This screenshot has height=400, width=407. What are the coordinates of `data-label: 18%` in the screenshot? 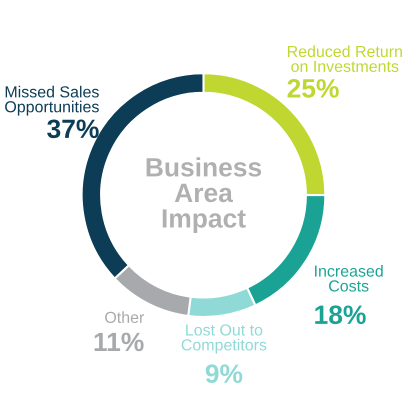 It's located at (340, 314).